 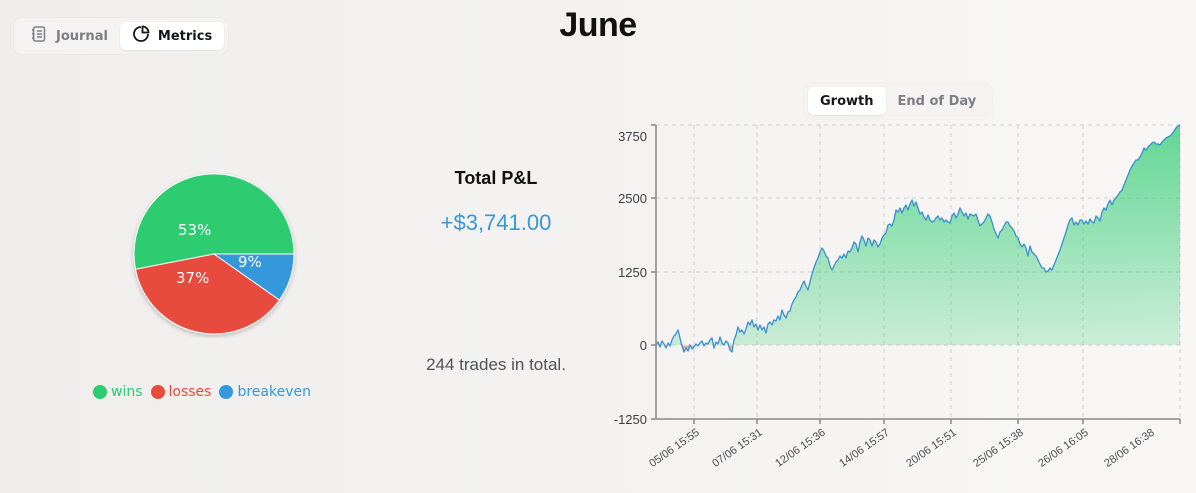 What do you see at coordinates (127, 392) in the screenshot?
I see `legend-label-wins: wins` at bounding box center [127, 392].